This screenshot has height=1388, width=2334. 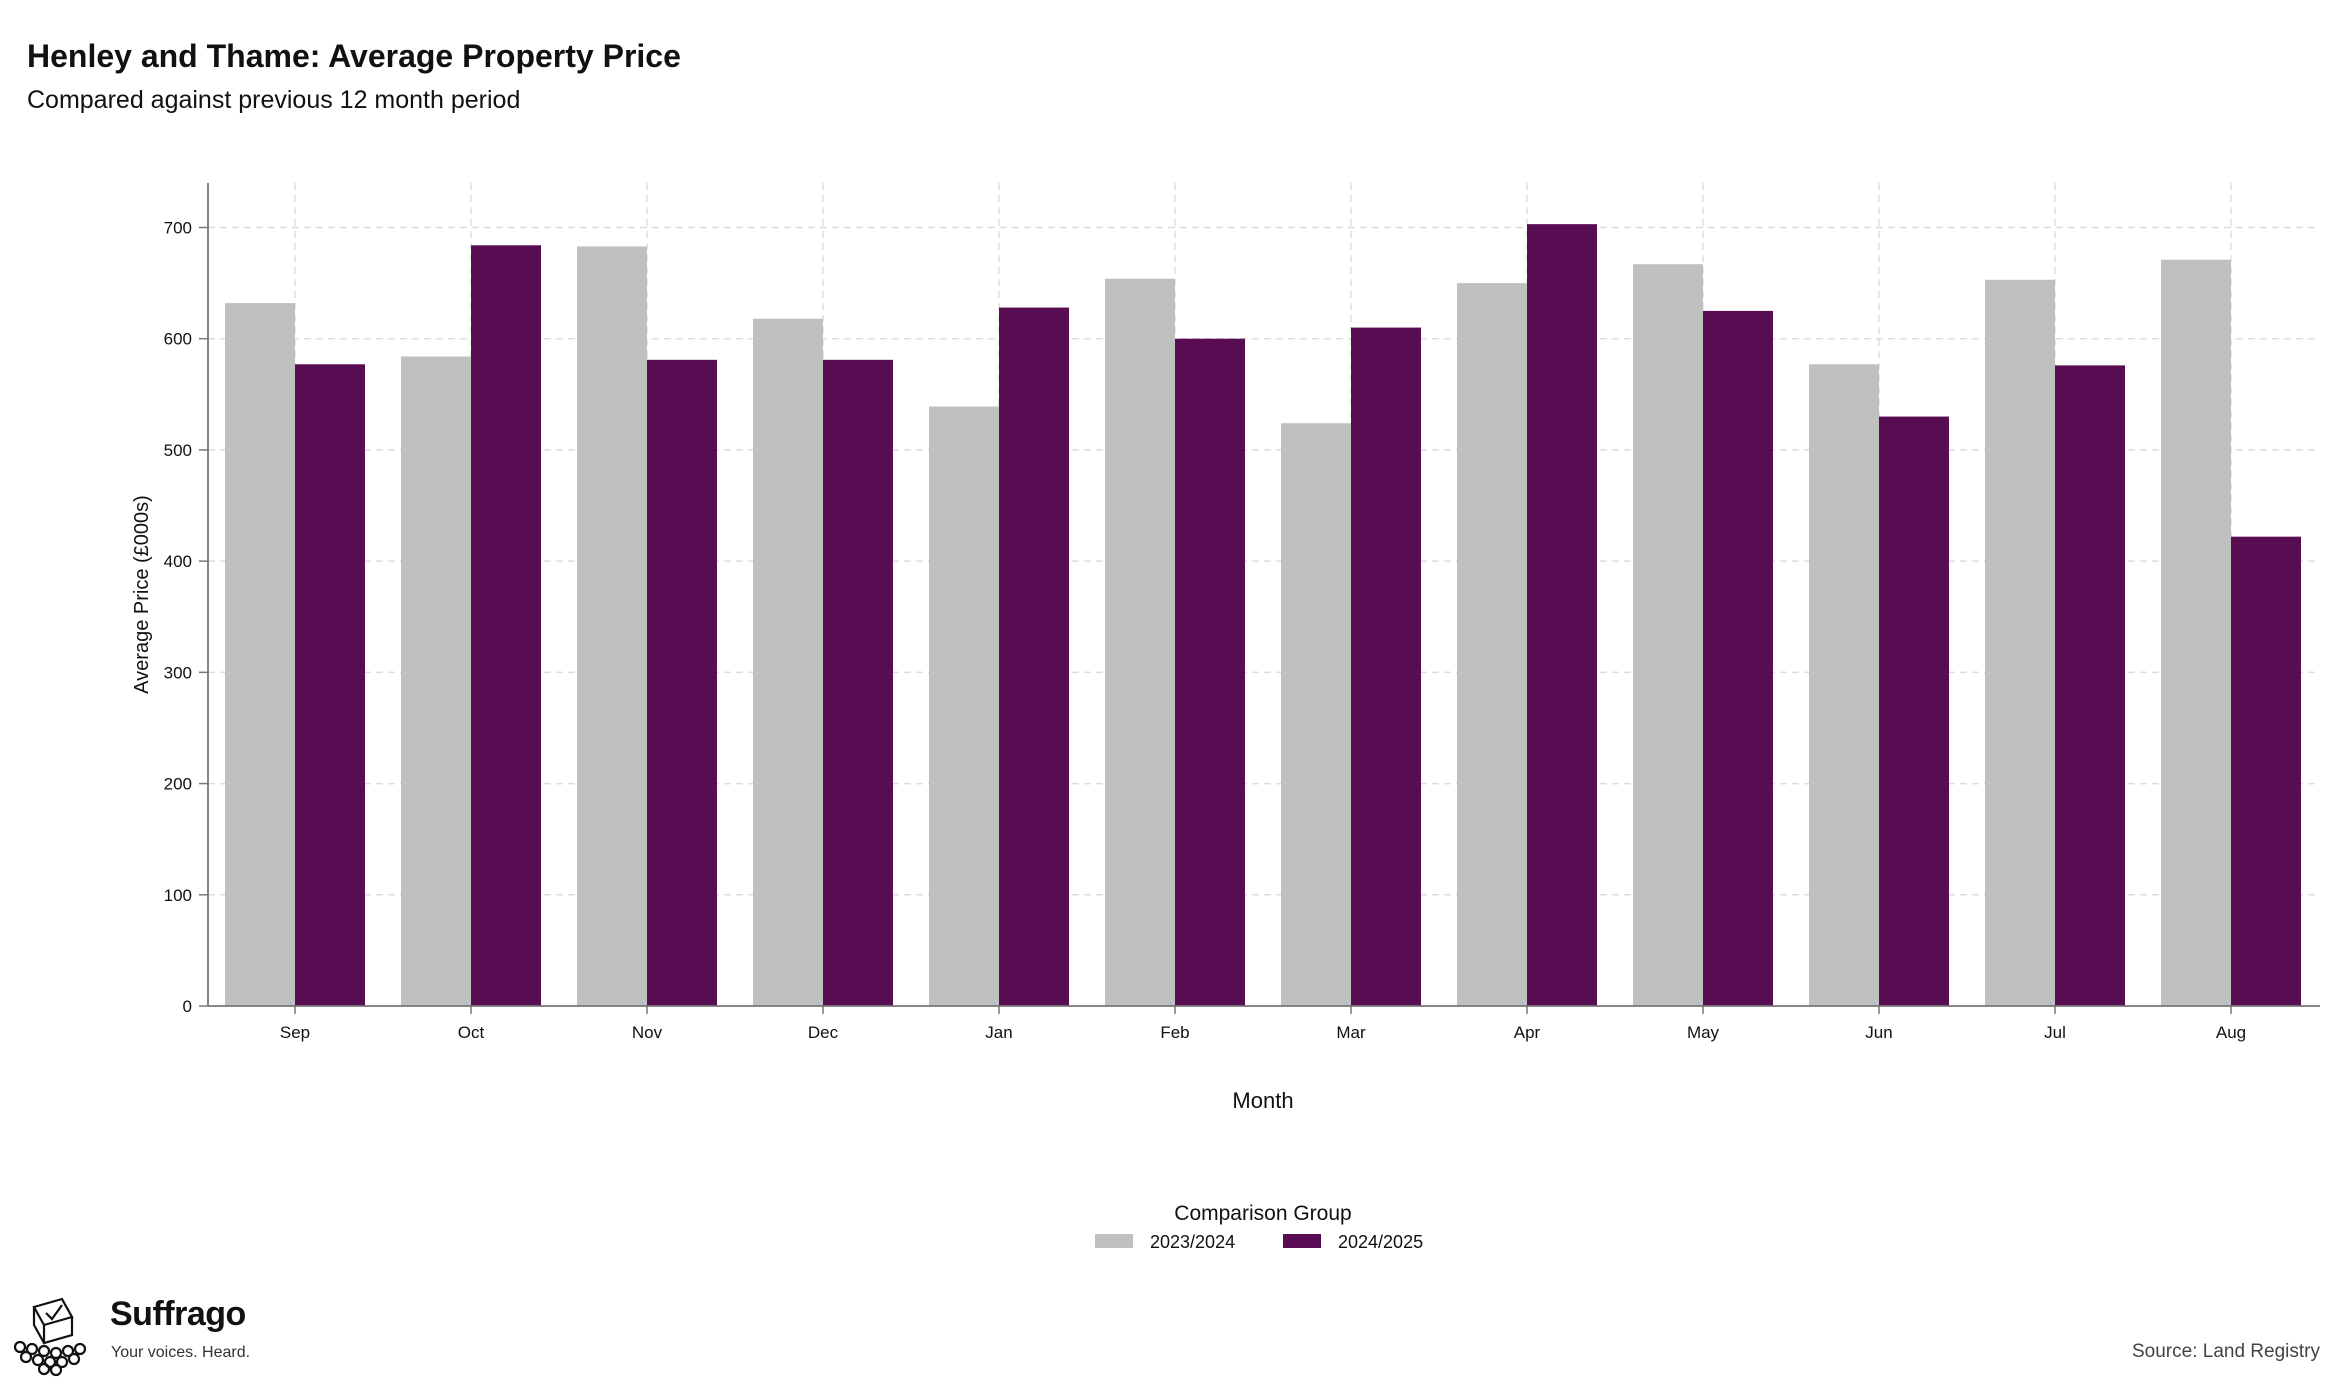 What do you see at coordinates (1562, 615) in the screenshot?
I see `bar-2024-2025-Apr` at bounding box center [1562, 615].